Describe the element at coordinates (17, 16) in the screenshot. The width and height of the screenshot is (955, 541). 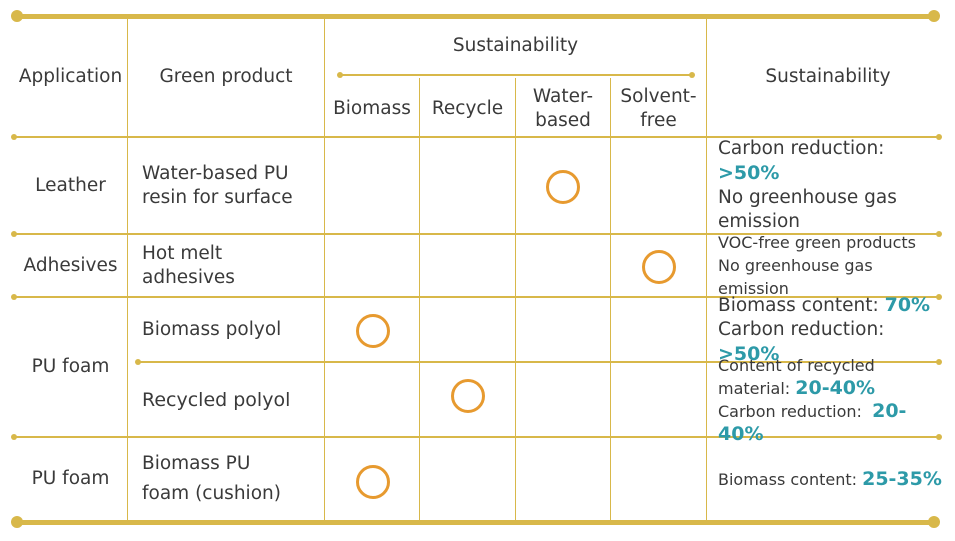
I see `top-rule-left-dot` at that location.